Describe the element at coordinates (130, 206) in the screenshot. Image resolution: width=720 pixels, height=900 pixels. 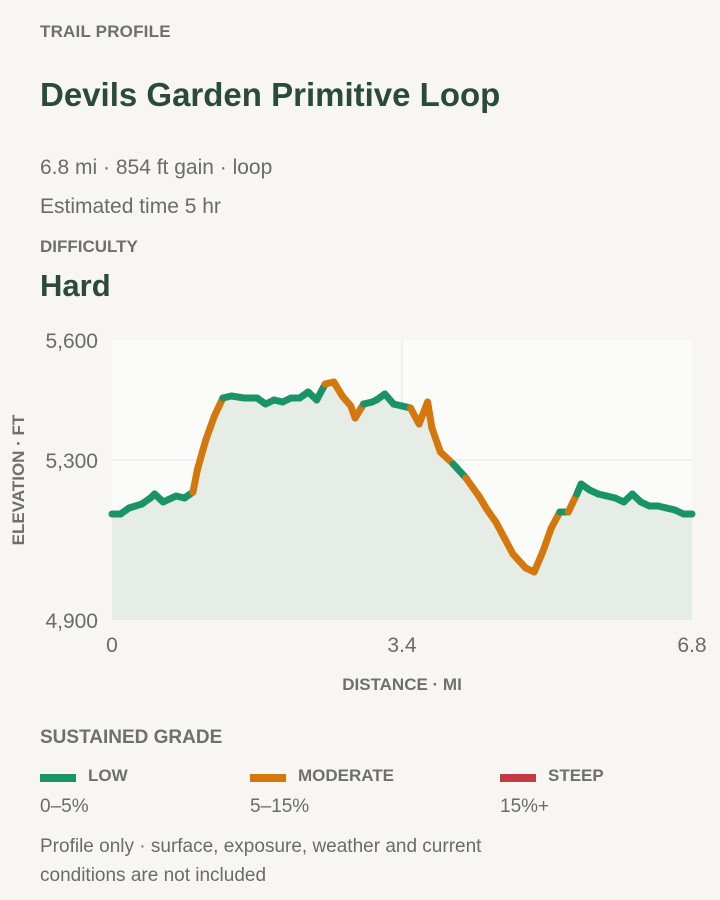
I see `estimated-time: Estimated time 5 hr` at that location.